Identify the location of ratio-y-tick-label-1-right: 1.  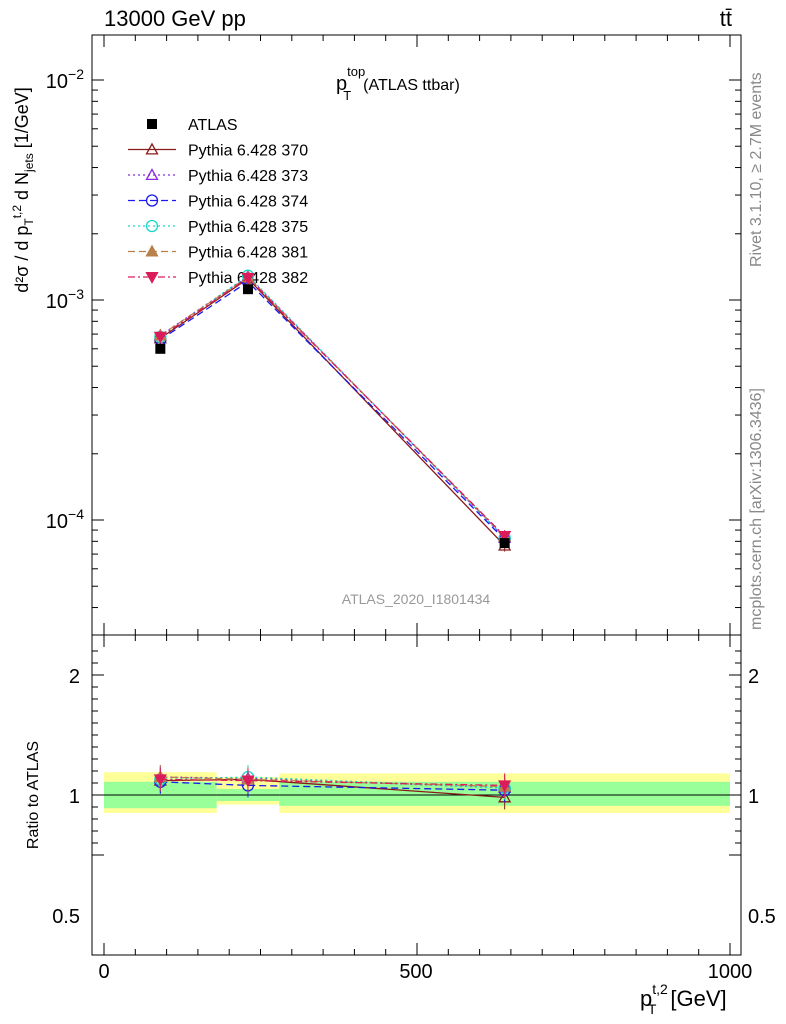
(753, 797).